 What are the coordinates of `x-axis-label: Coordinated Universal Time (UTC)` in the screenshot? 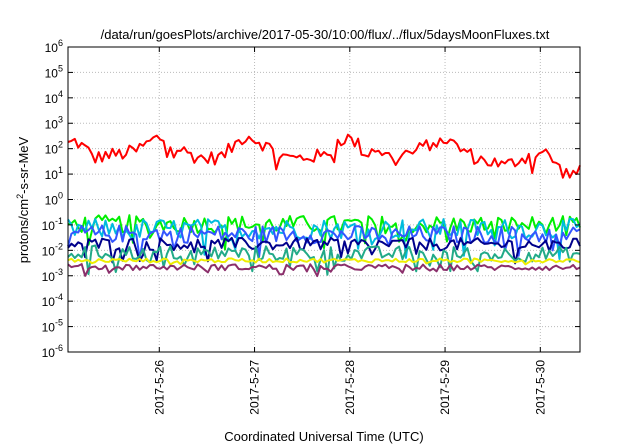 It's located at (323, 436).